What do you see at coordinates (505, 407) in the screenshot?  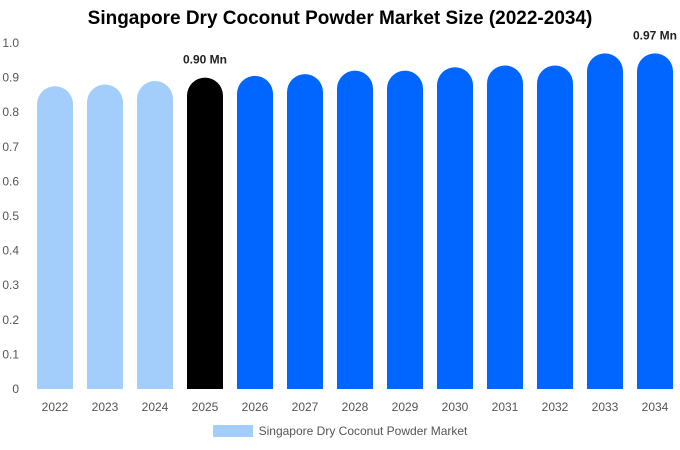 I see `x-tick-label: 2031` at bounding box center [505, 407].